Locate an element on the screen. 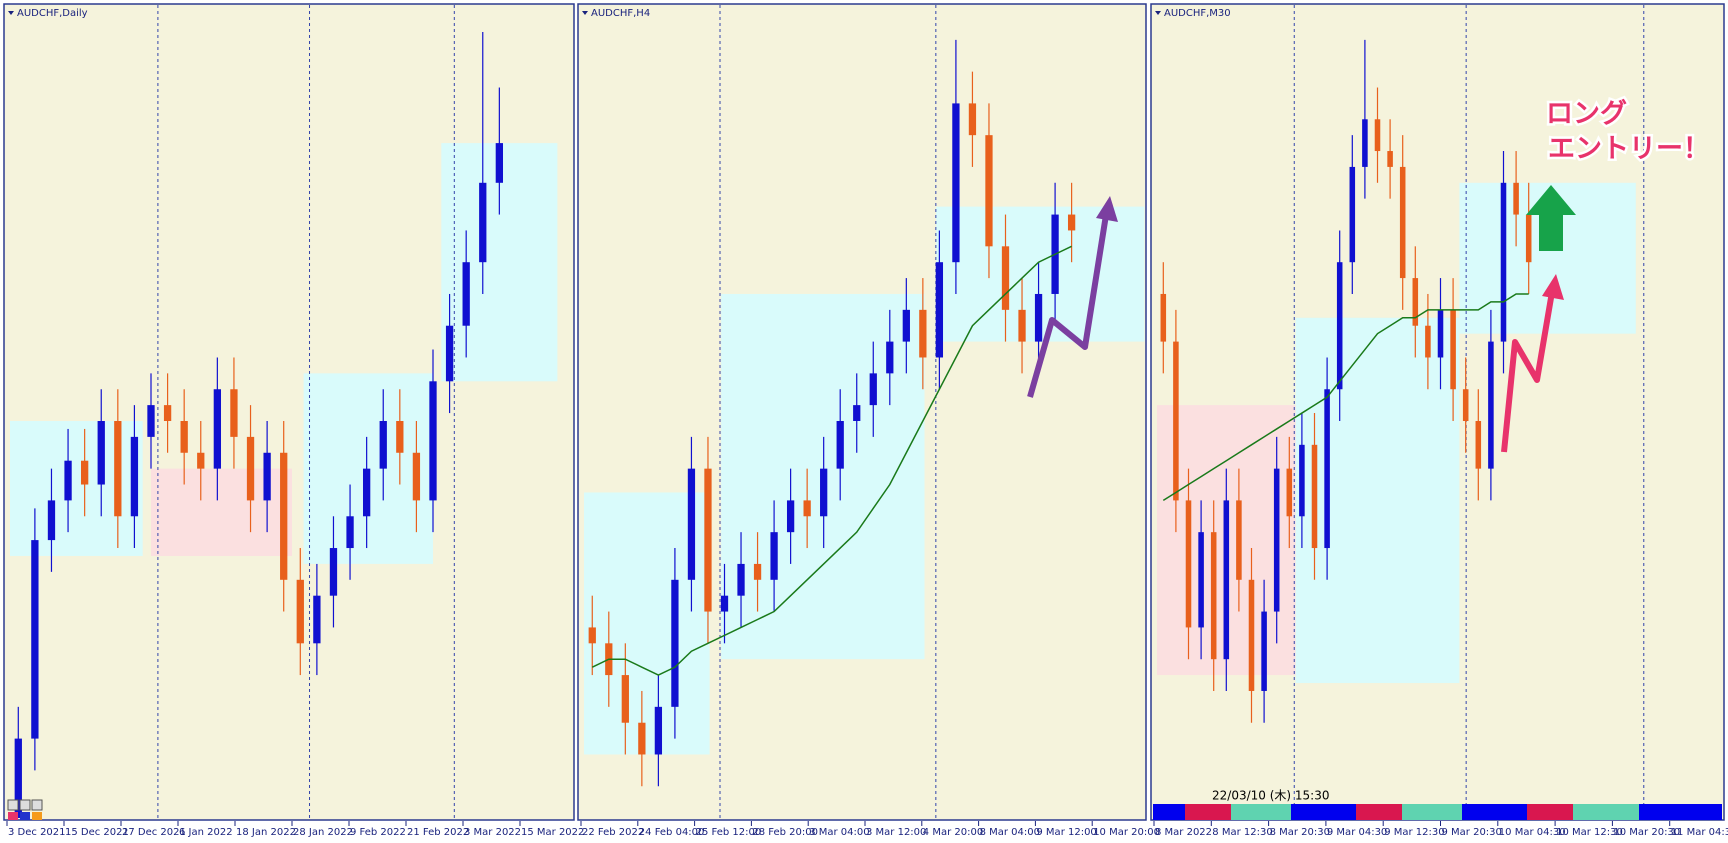 The image size is (1728, 843). pink-arrow is located at coordinates (1528, 372).